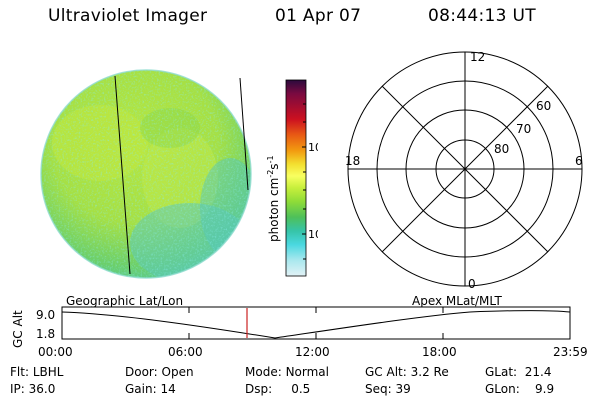 The width and height of the screenshot is (600, 400). I want to click on color-scale-bar: 100 10 photon cm-2s-1, so click(292, 178).